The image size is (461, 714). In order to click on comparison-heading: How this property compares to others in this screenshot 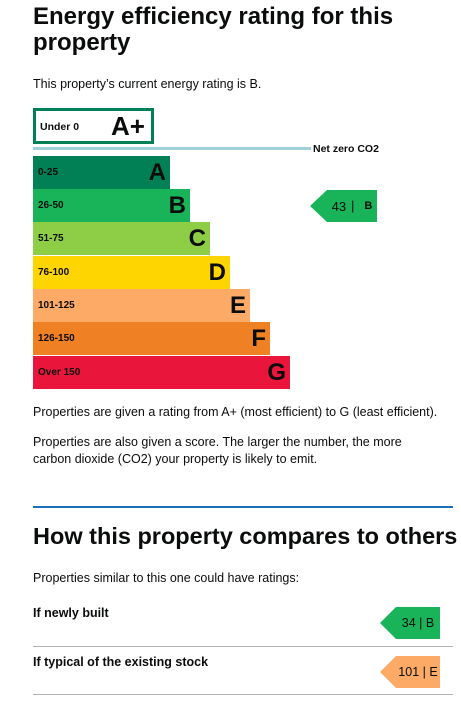, I will do `click(245, 536)`.